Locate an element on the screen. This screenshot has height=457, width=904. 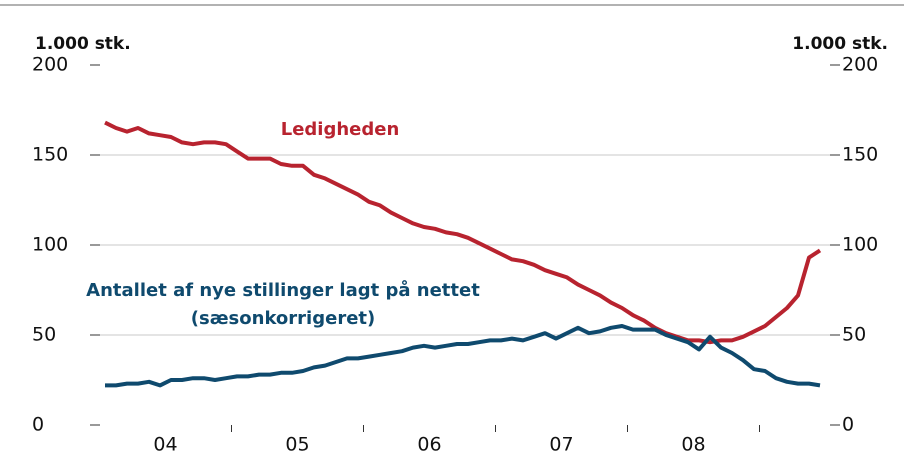
series-label: Ledigheden is located at coordinates (340, 129).